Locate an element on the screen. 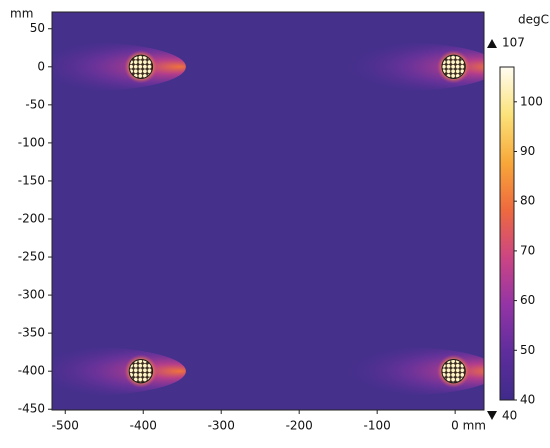 The height and width of the screenshot is (448, 550). x-tick-label: -200 is located at coordinates (299, 426).